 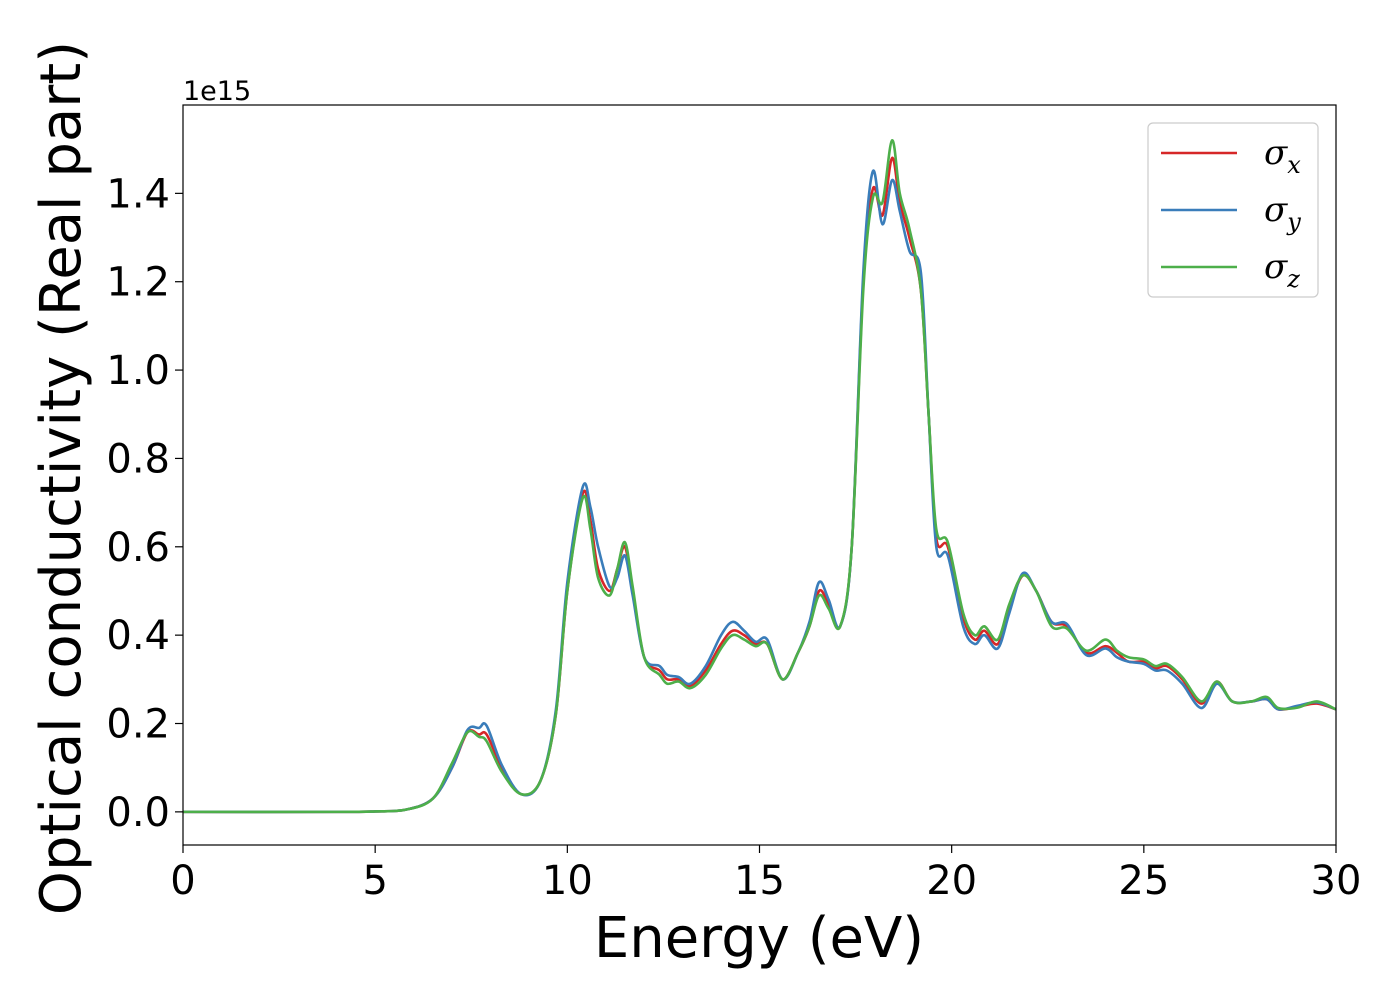 What do you see at coordinates (1282, 270) in the screenshot?
I see `legend-label-z: σz` at bounding box center [1282, 270].